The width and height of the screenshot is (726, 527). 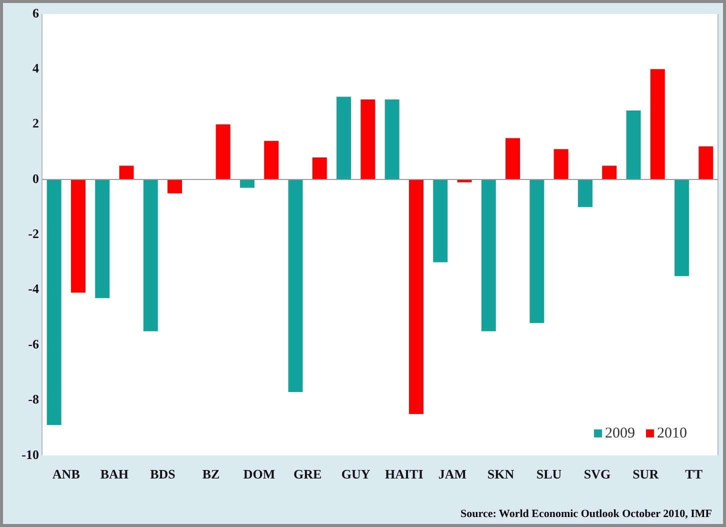 What do you see at coordinates (586, 514) in the screenshot?
I see `source-note: Source: World Economic Outlook October 2010, IMF` at bounding box center [586, 514].